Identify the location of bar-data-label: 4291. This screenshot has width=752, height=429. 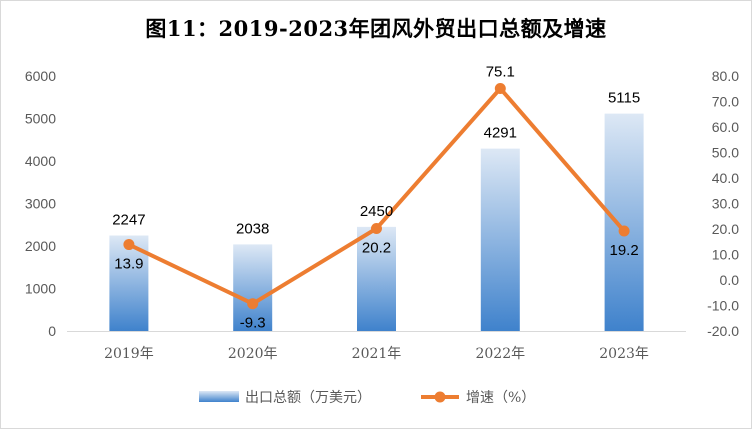
(500, 133).